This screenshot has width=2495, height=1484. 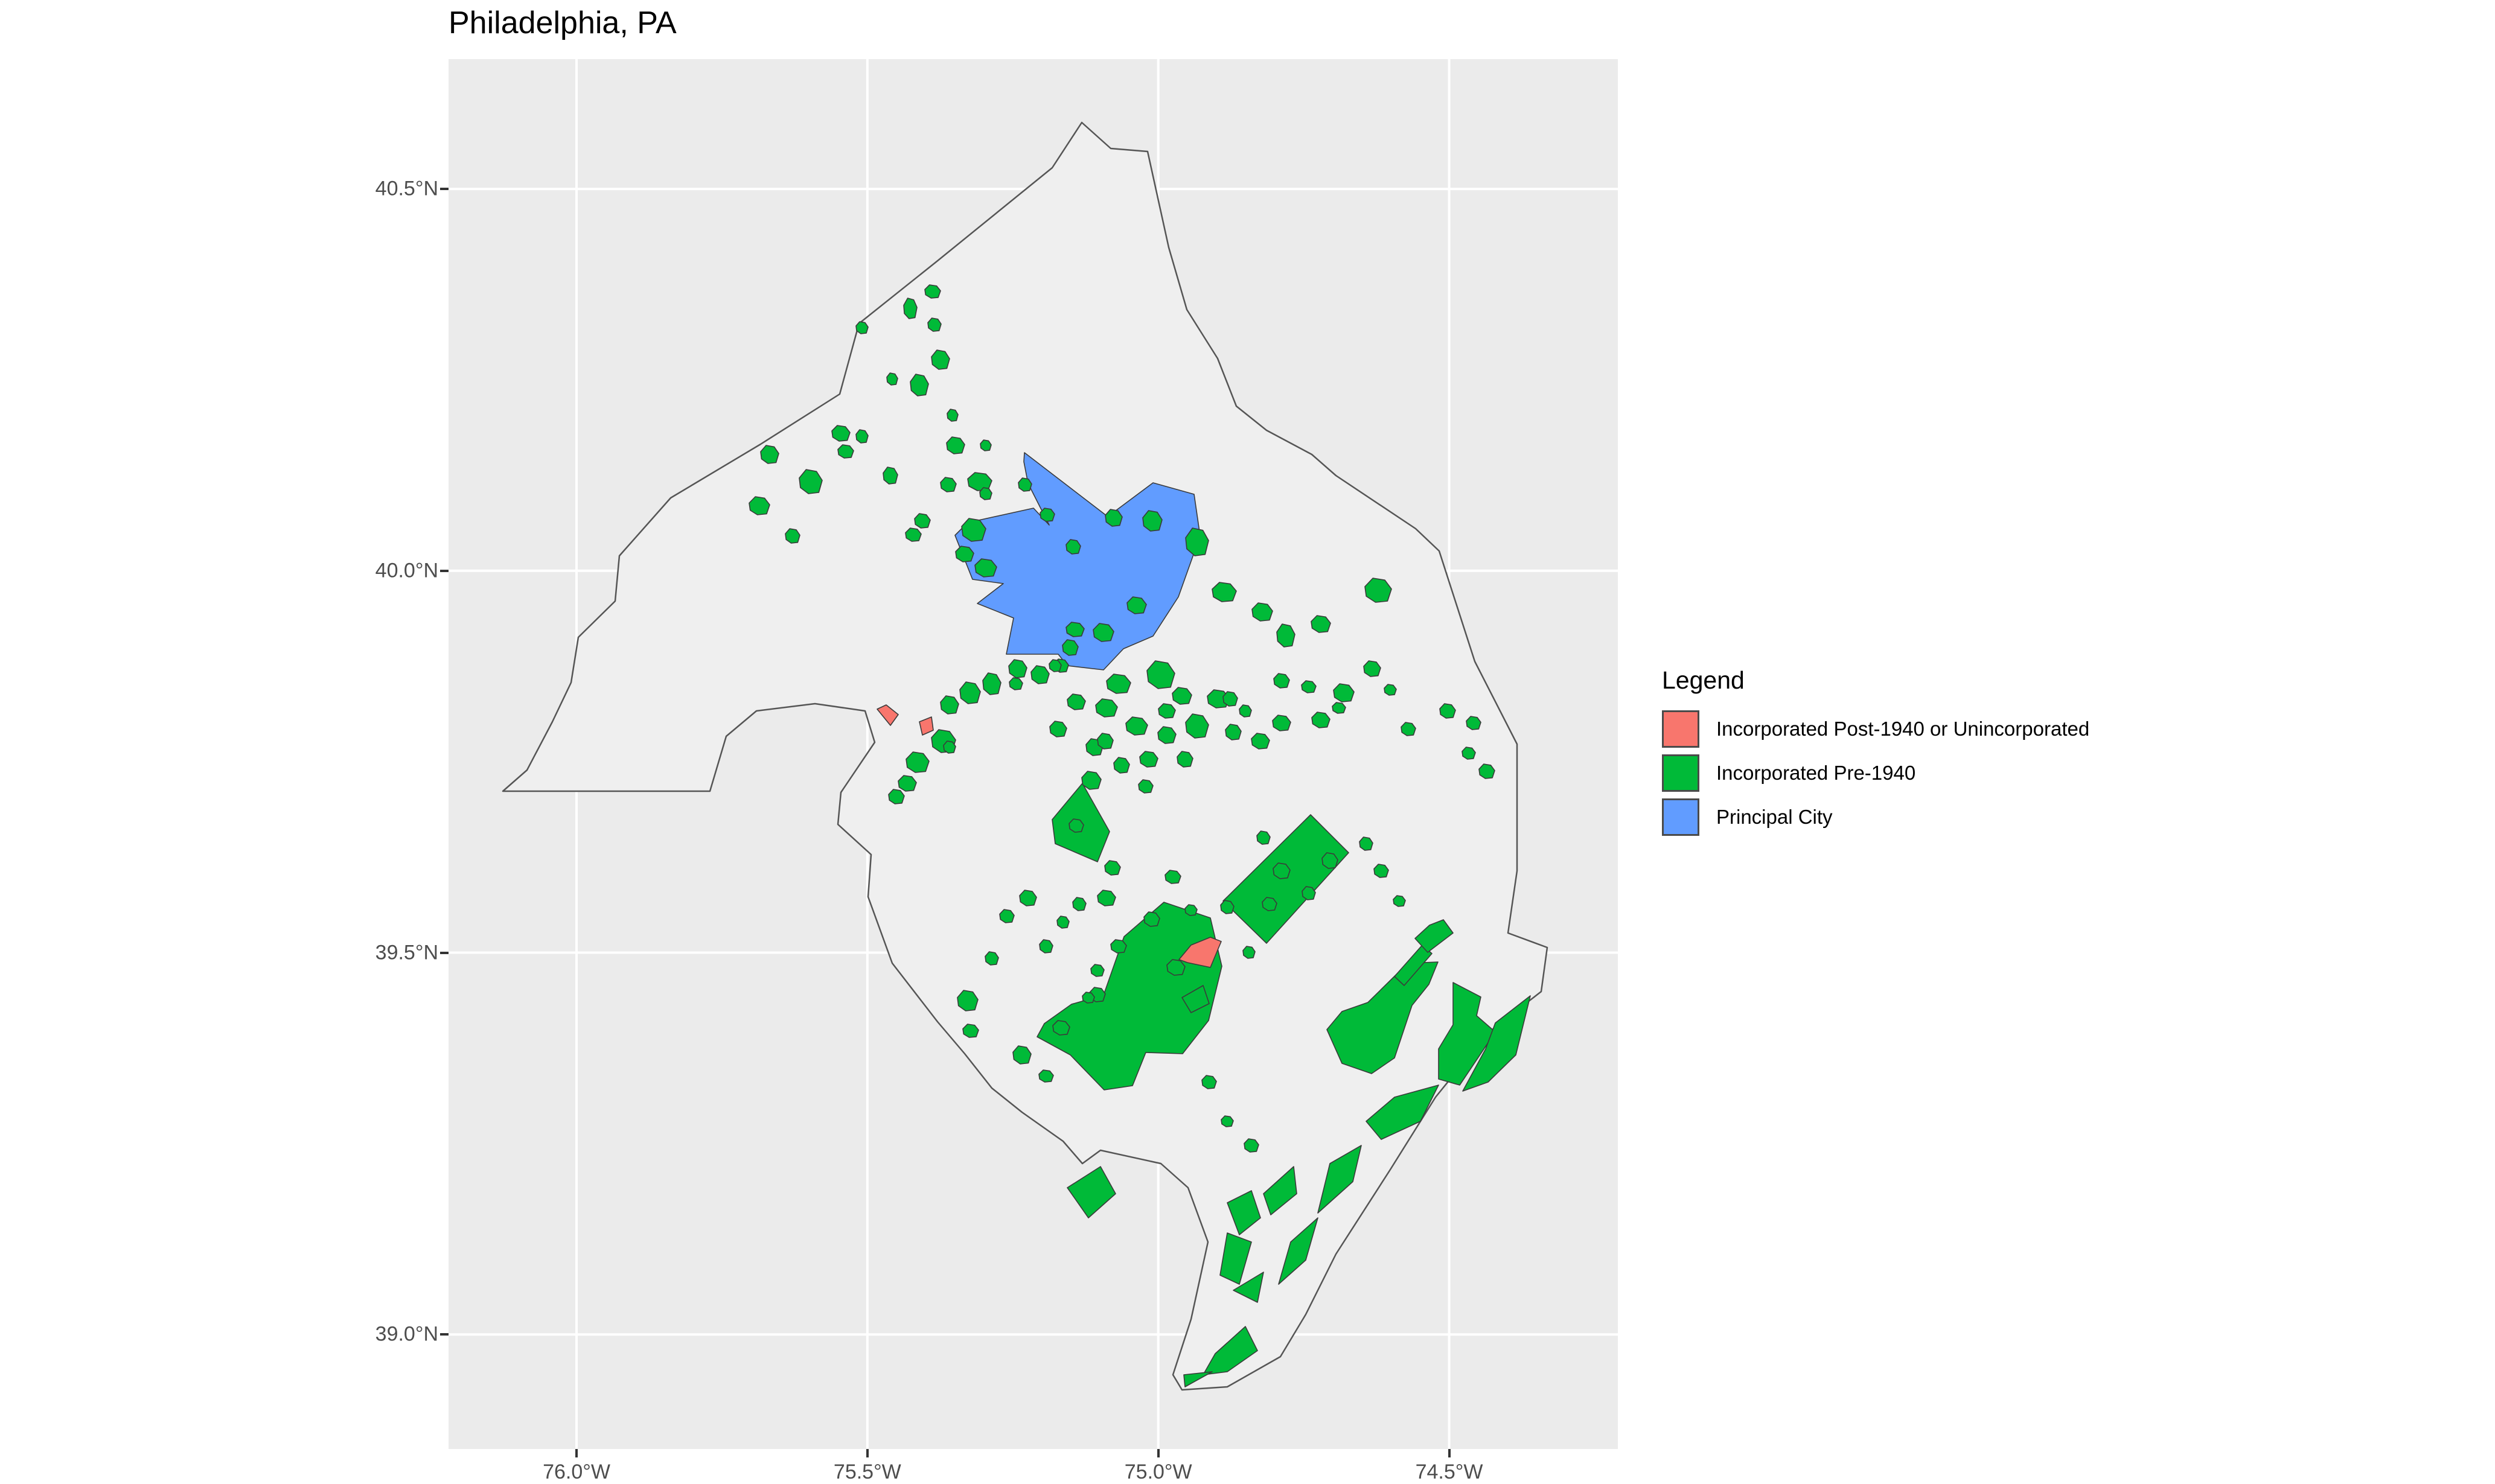 What do you see at coordinates (1875, 729) in the screenshot?
I see `legend-item-post-1940: Incorporated Post-1940 or Unincorporated` at bounding box center [1875, 729].